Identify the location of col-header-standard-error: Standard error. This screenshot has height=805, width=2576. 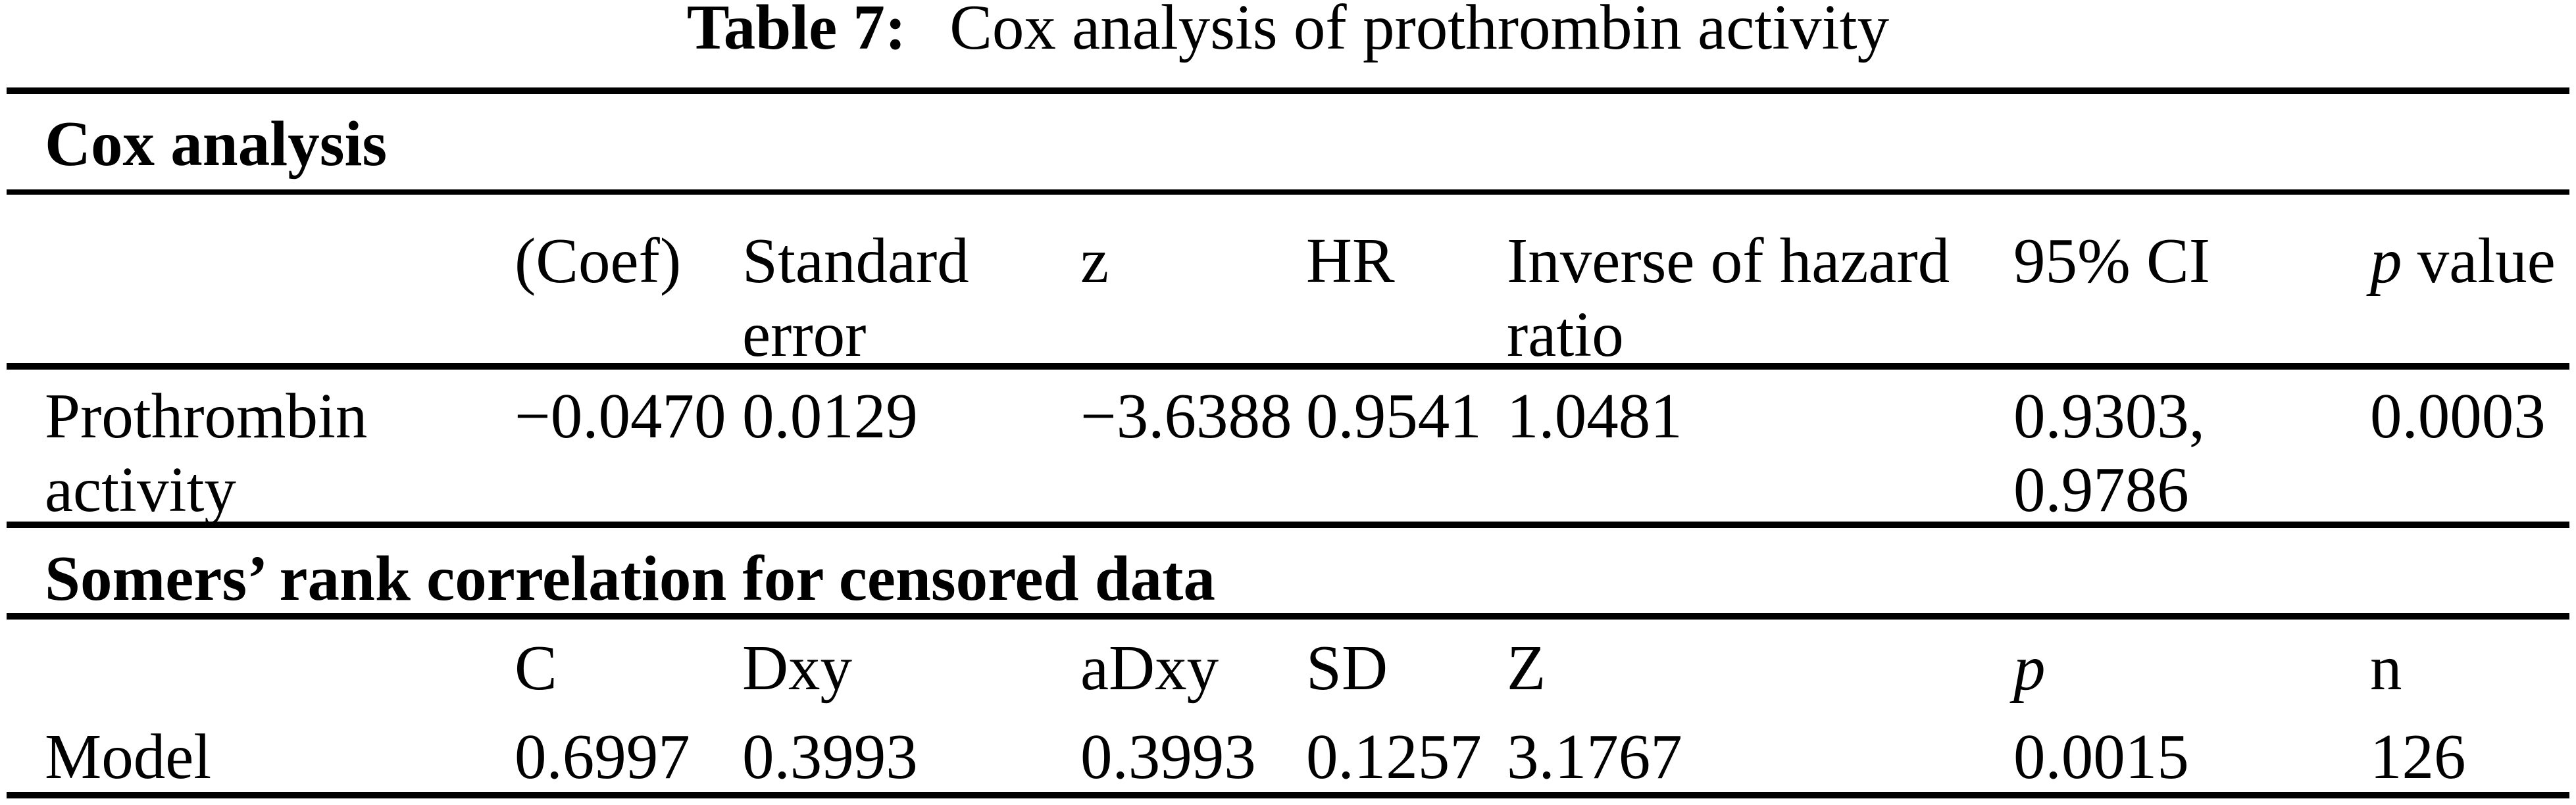
(855, 298).